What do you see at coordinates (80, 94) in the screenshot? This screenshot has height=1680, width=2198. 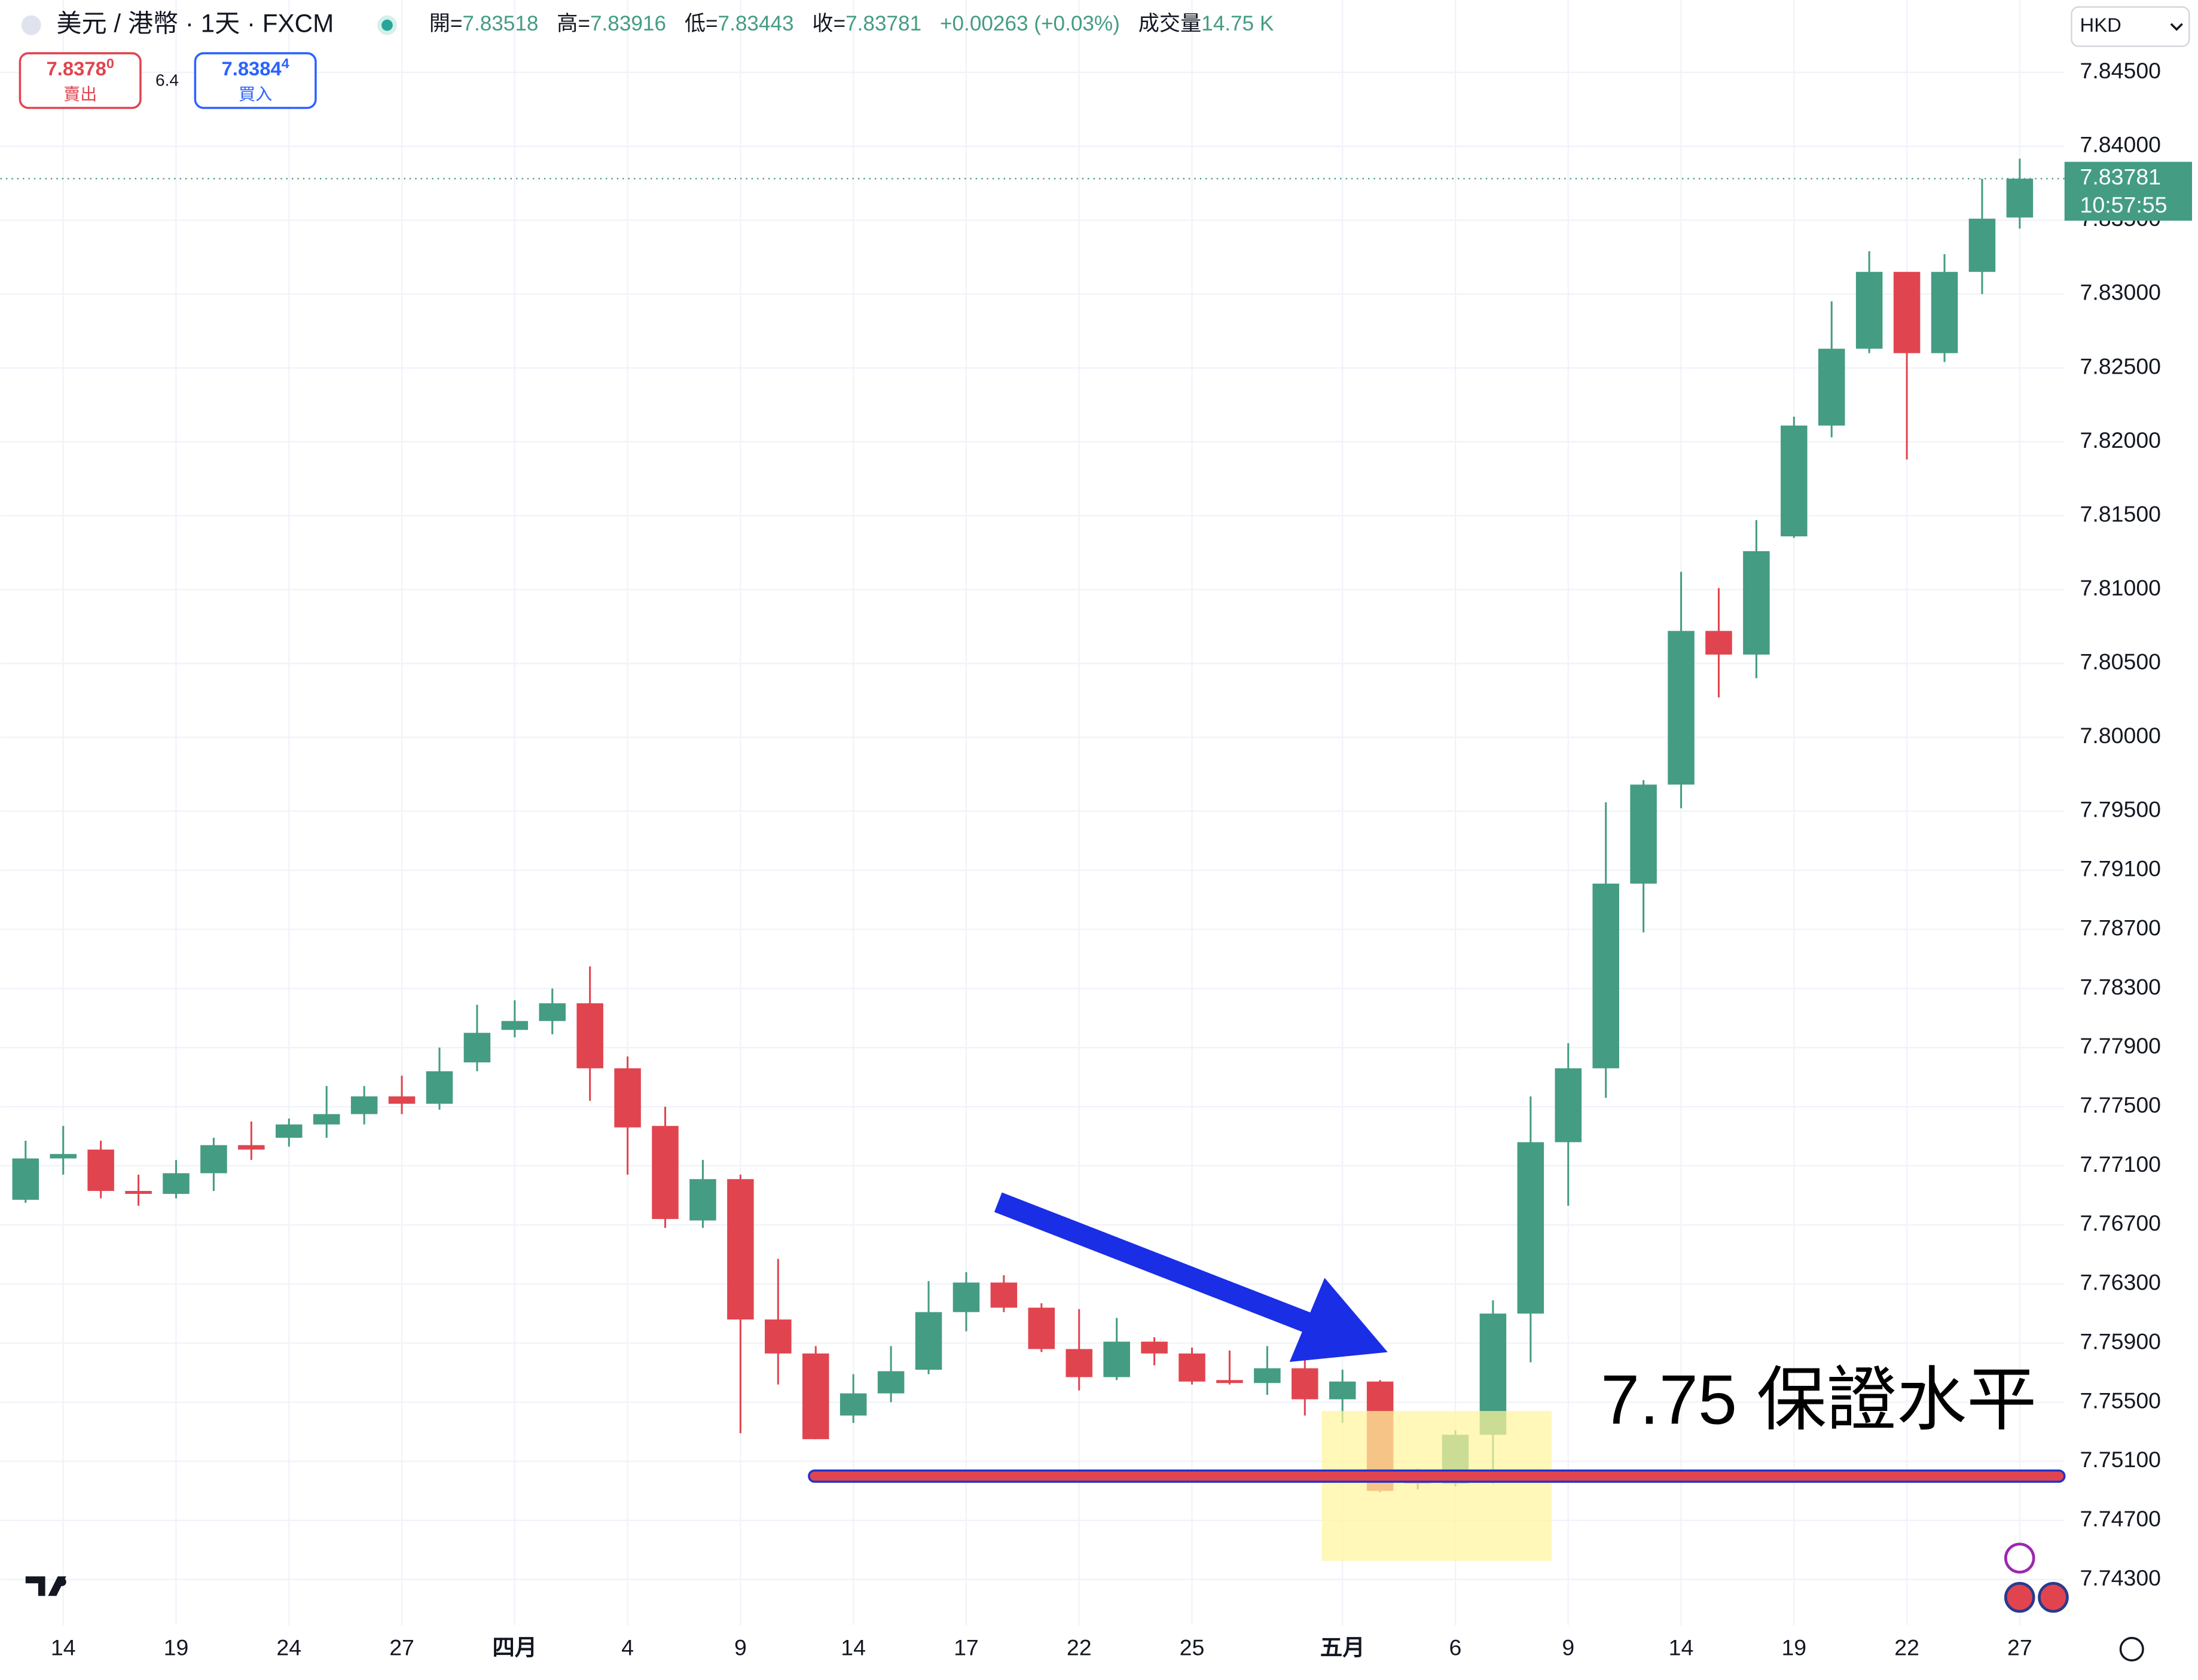 I see `sell-label: 賣出` at bounding box center [80, 94].